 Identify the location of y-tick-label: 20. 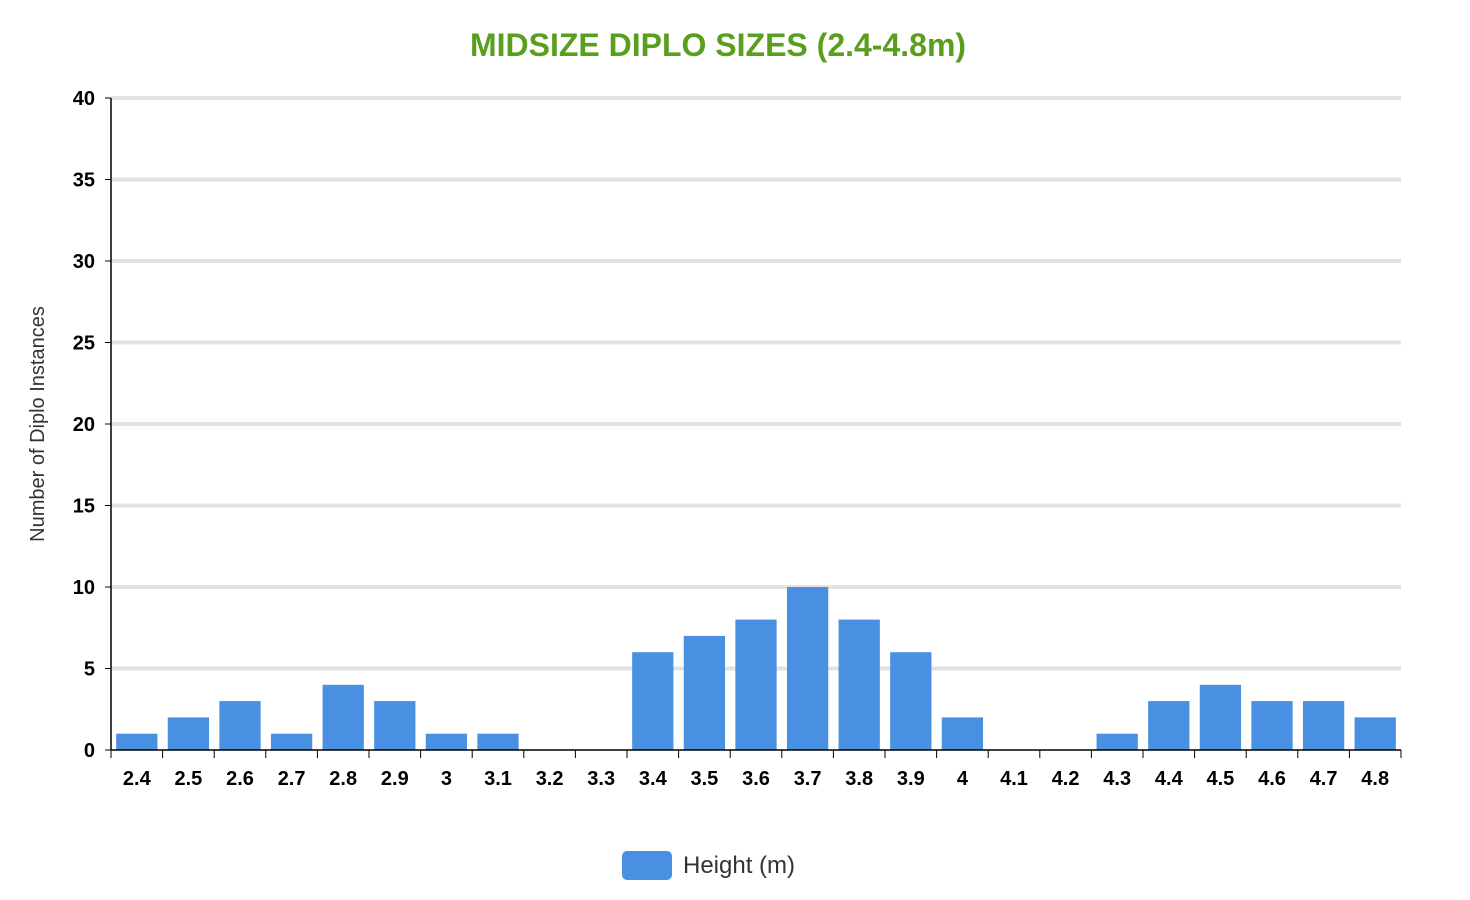
(84, 425).